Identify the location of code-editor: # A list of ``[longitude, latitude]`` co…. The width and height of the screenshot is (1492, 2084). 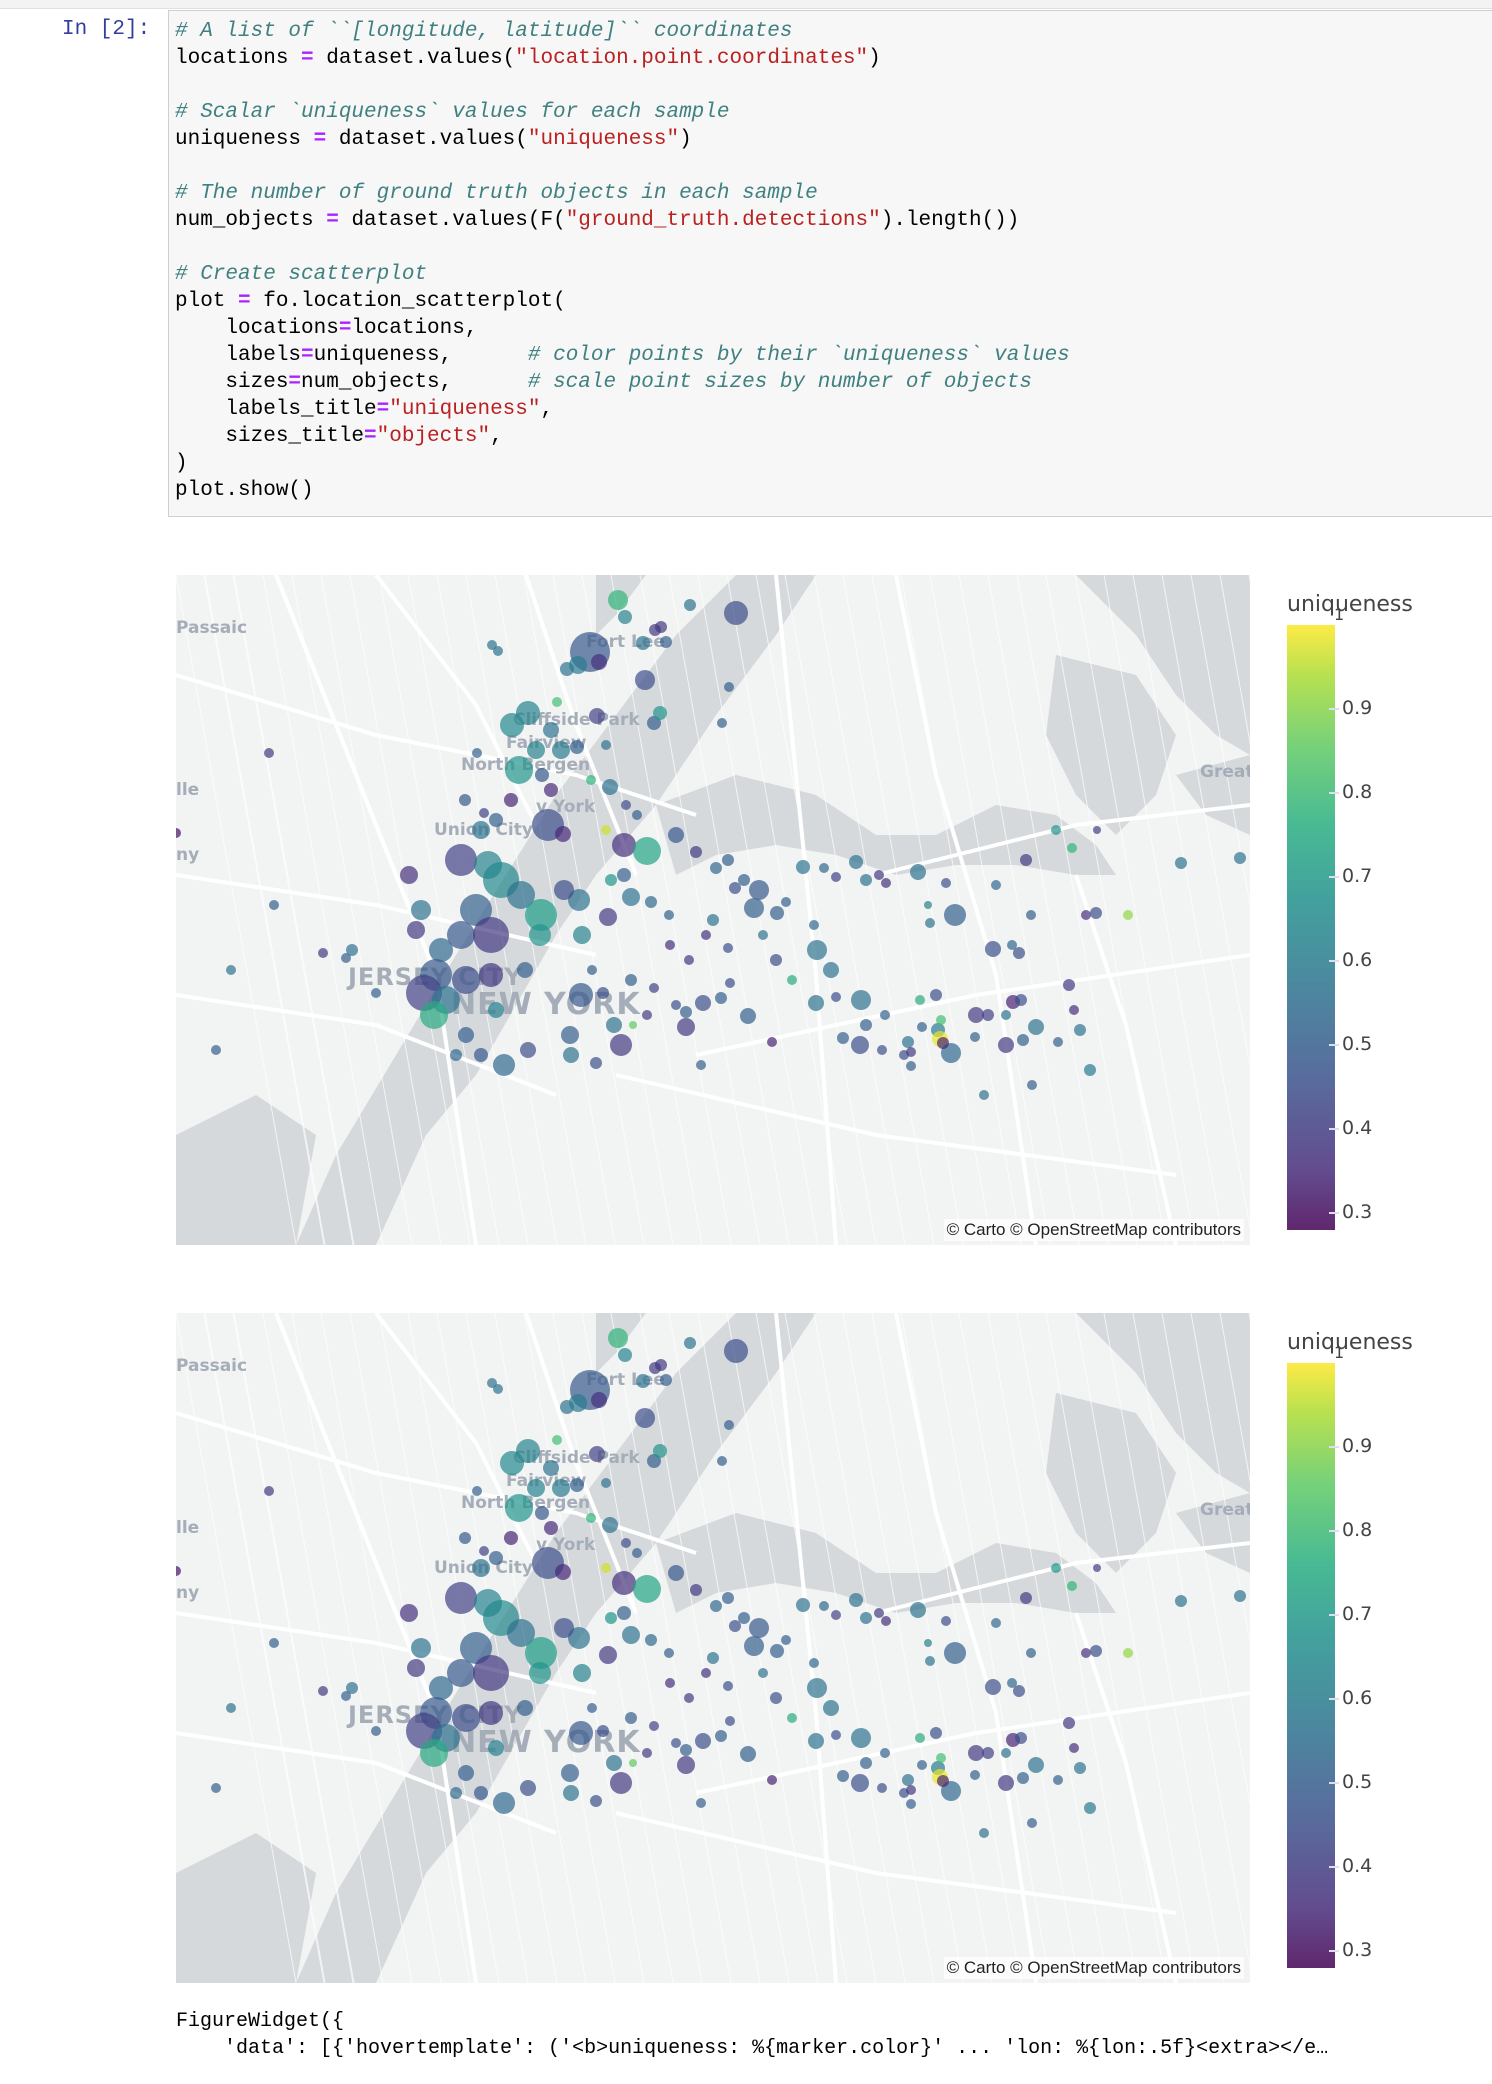
(622, 261).